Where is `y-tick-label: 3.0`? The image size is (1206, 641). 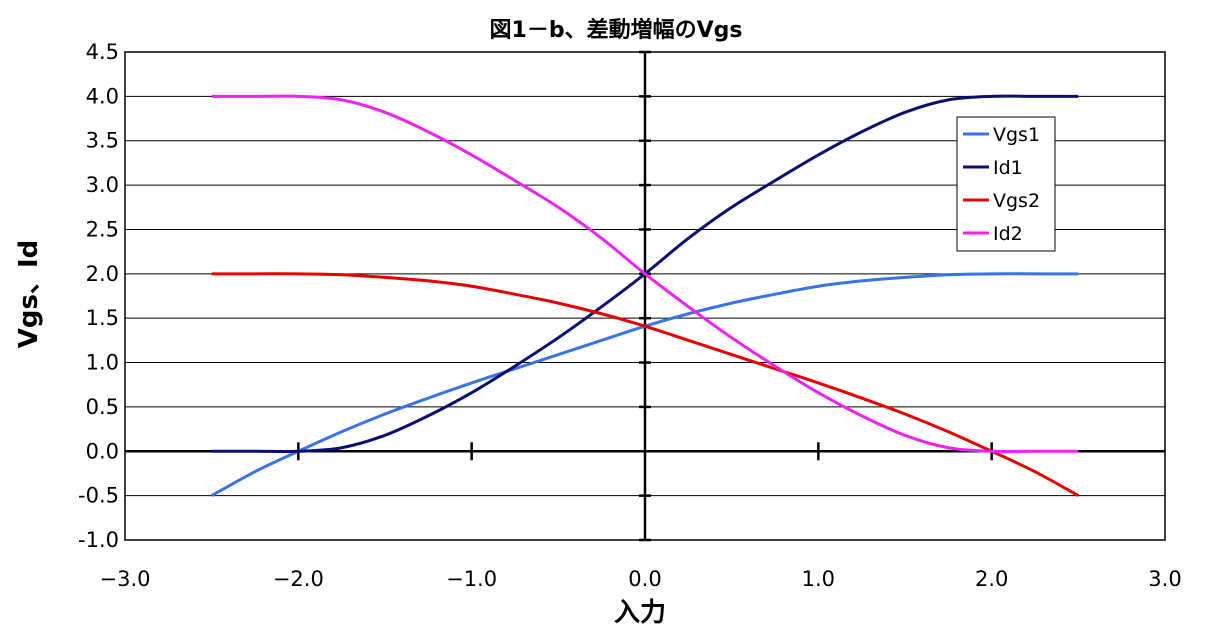 y-tick-label: 3.0 is located at coordinates (102, 185).